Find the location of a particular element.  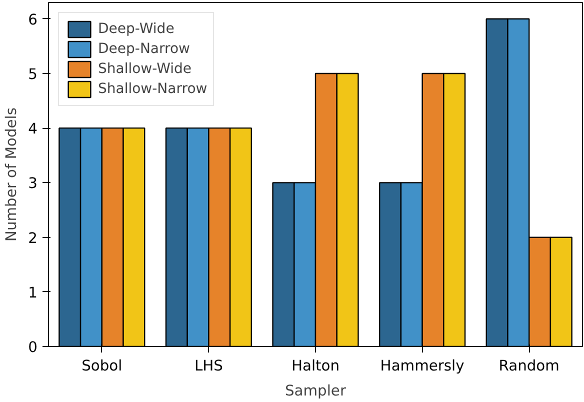

y-tick-label: 0 is located at coordinates (33, 347).